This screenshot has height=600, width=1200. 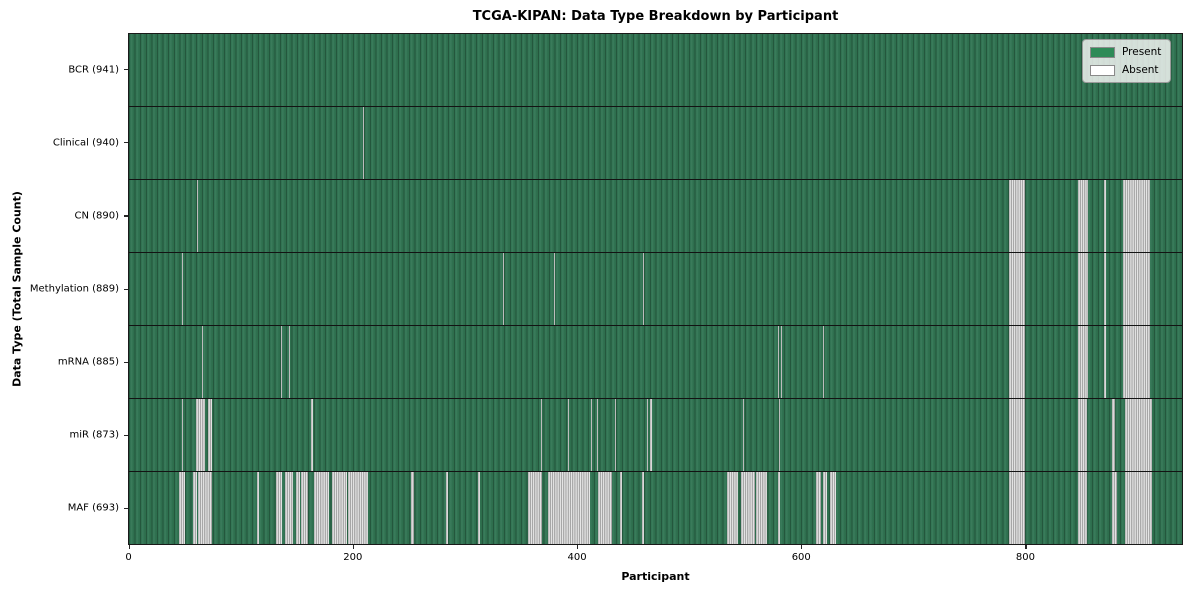 I want to click on y-tick-label: BCR (941), so click(x=93, y=70).